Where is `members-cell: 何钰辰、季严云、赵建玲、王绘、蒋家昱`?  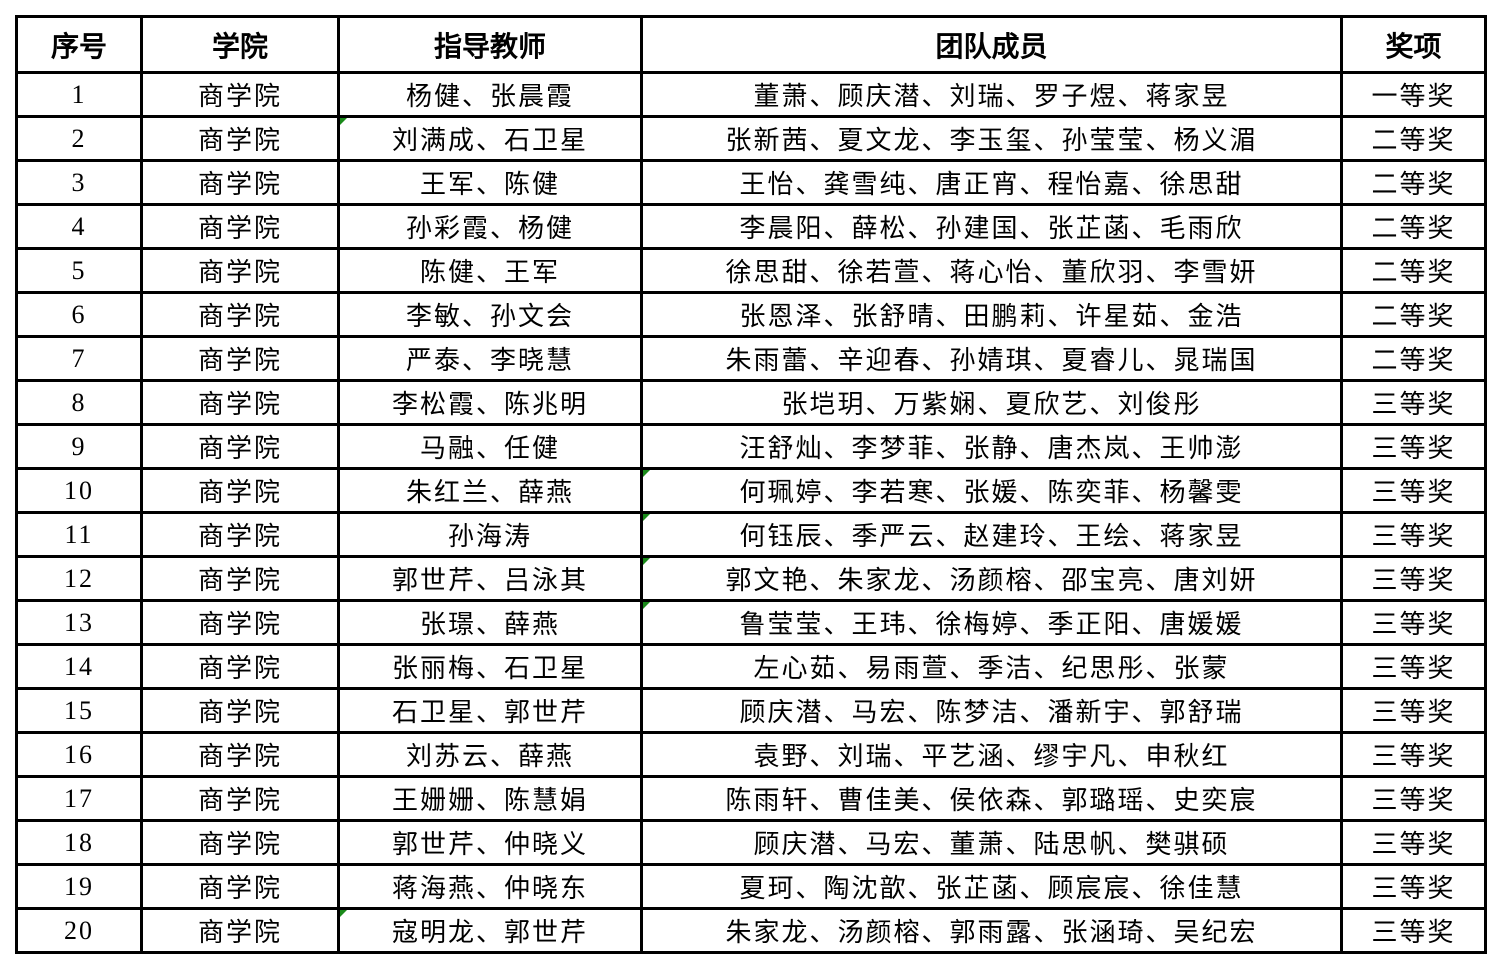
members-cell: 何钰辰、季严云、赵建玲、王绘、蒋家昱 is located at coordinates (991, 534).